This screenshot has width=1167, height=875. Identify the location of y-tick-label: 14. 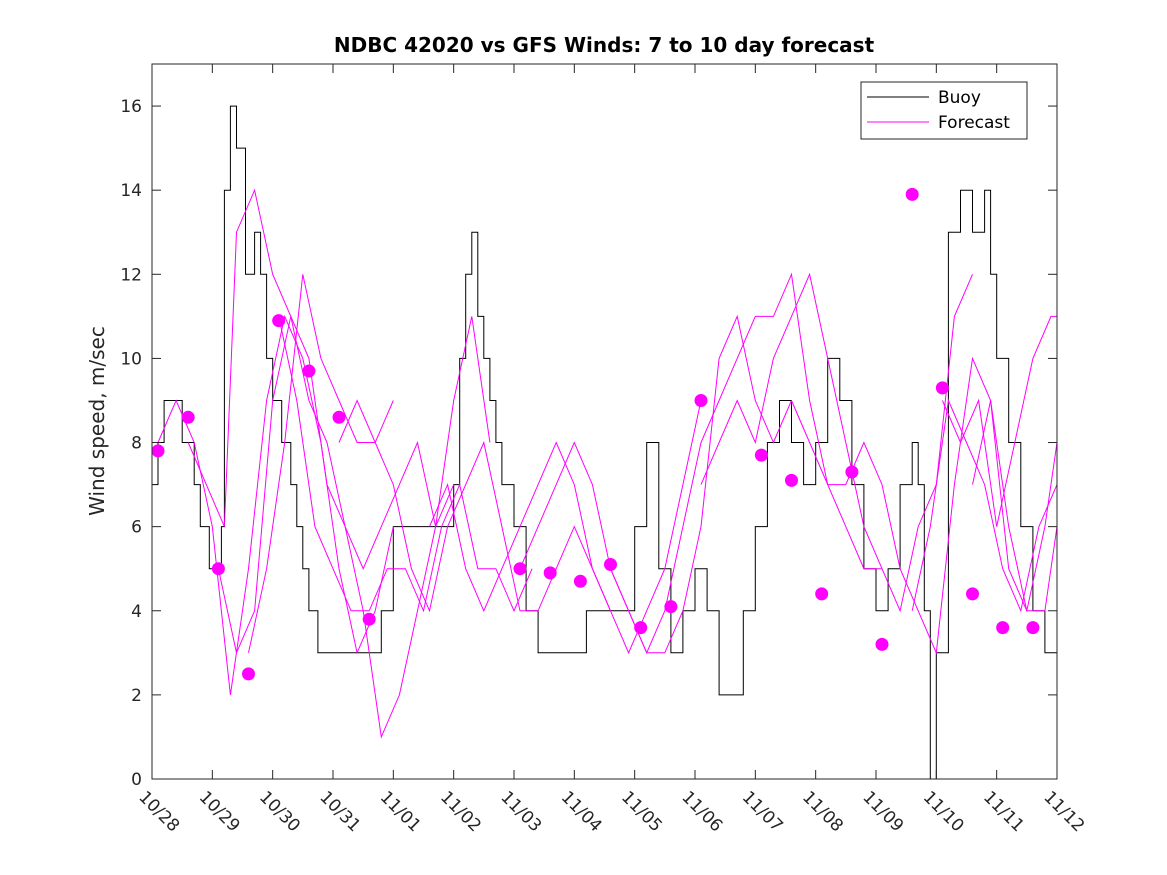
(131, 191).